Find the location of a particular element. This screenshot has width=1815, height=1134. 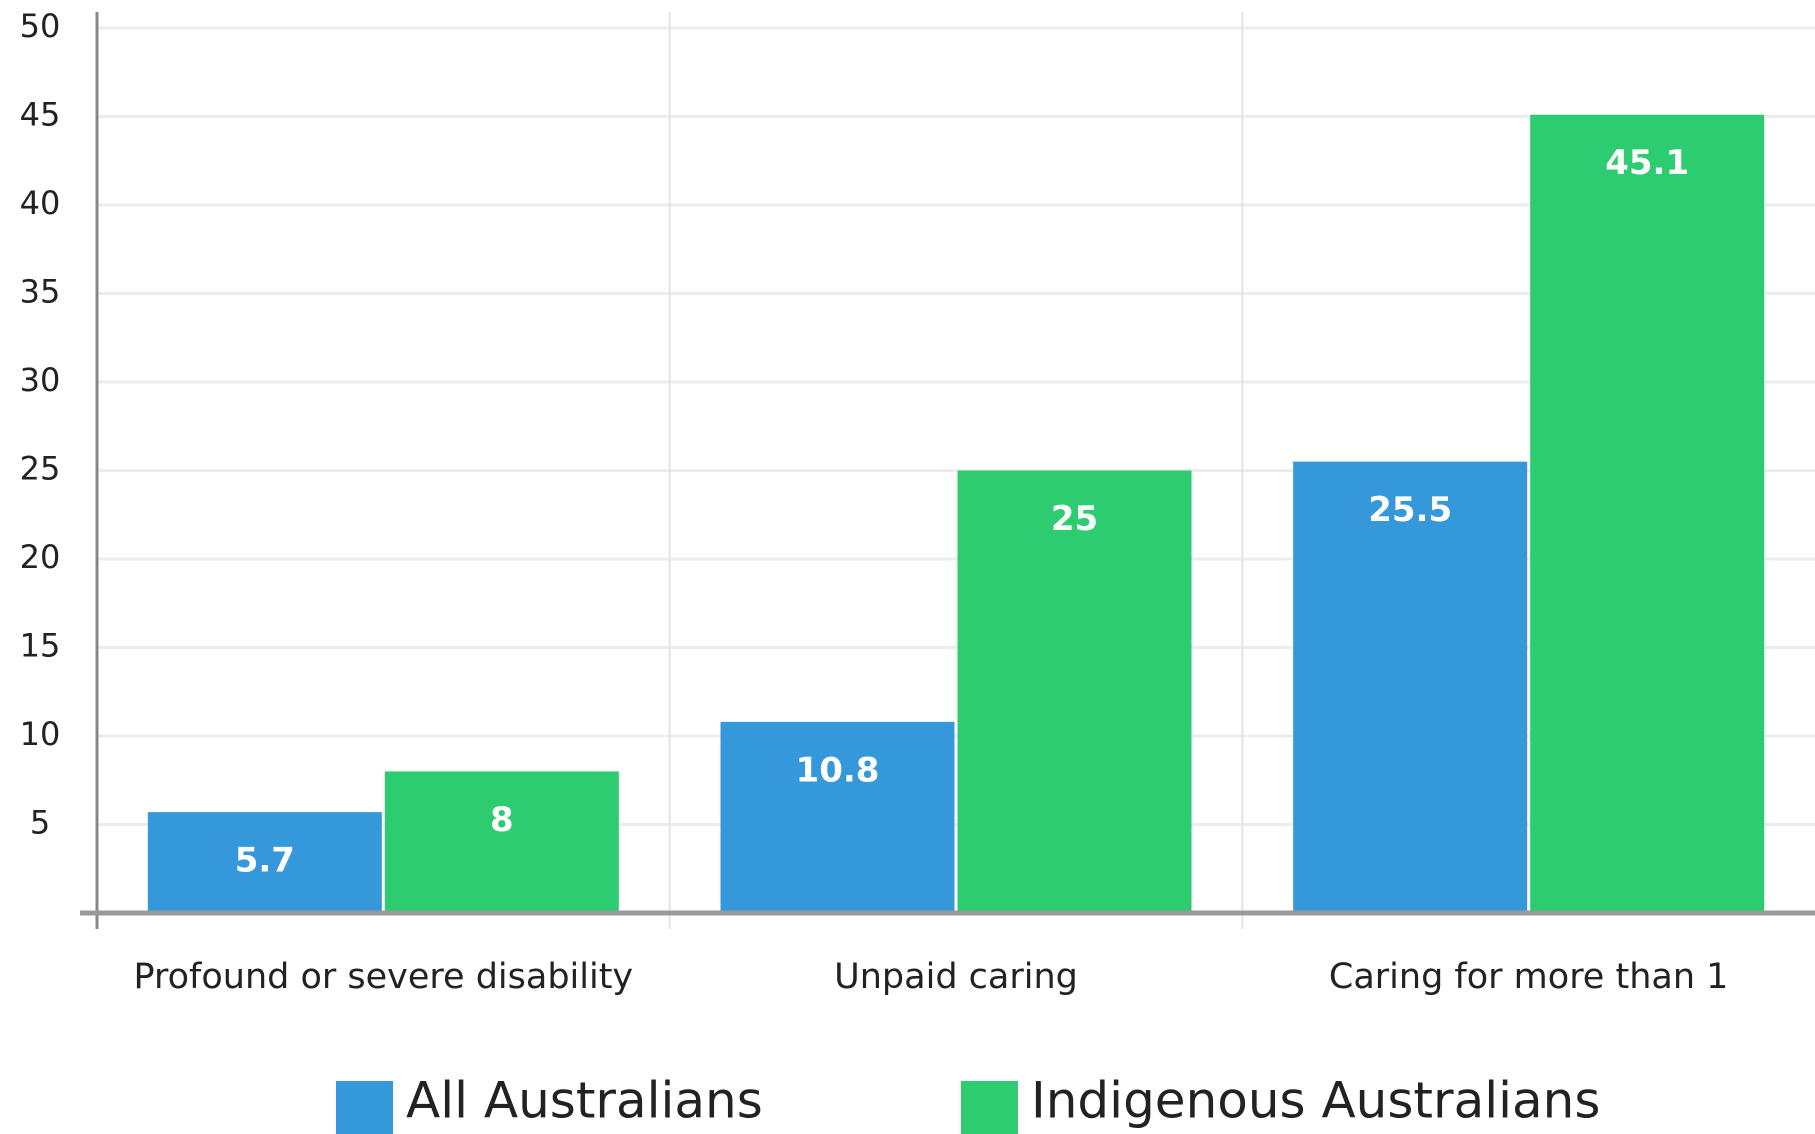

y-tick-label: 40 is located at coordinates (40, 203).